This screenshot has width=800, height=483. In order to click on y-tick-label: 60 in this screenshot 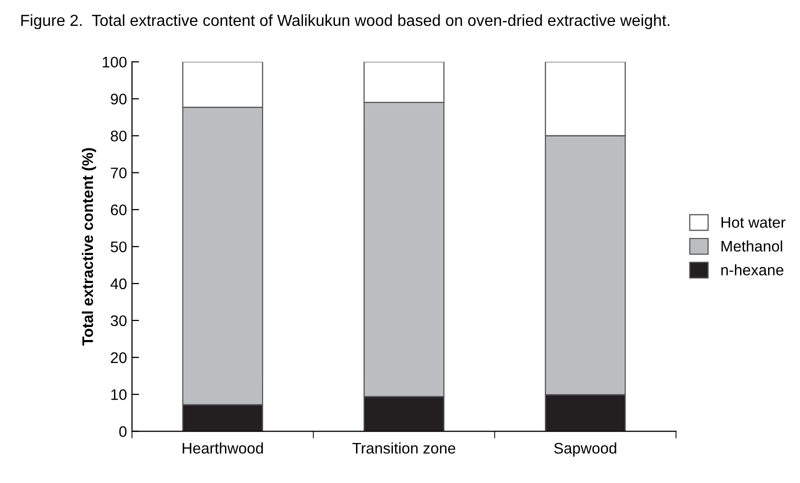, I will do `click(118, 210)`.